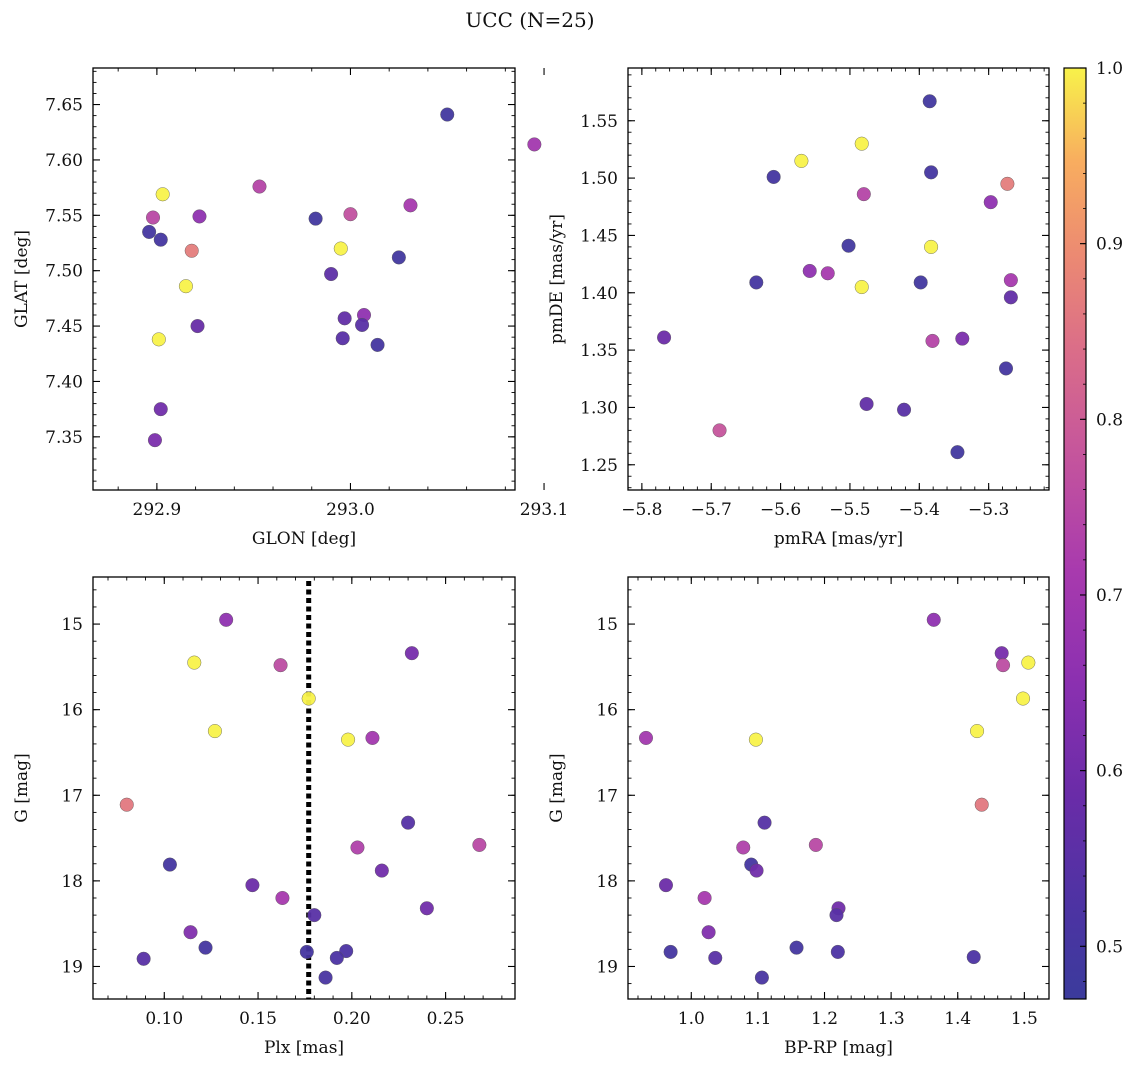 This screenshot has width=1136, height=1072. I want to click on y-axis-label: GLAT [deg], so click(22, 279).